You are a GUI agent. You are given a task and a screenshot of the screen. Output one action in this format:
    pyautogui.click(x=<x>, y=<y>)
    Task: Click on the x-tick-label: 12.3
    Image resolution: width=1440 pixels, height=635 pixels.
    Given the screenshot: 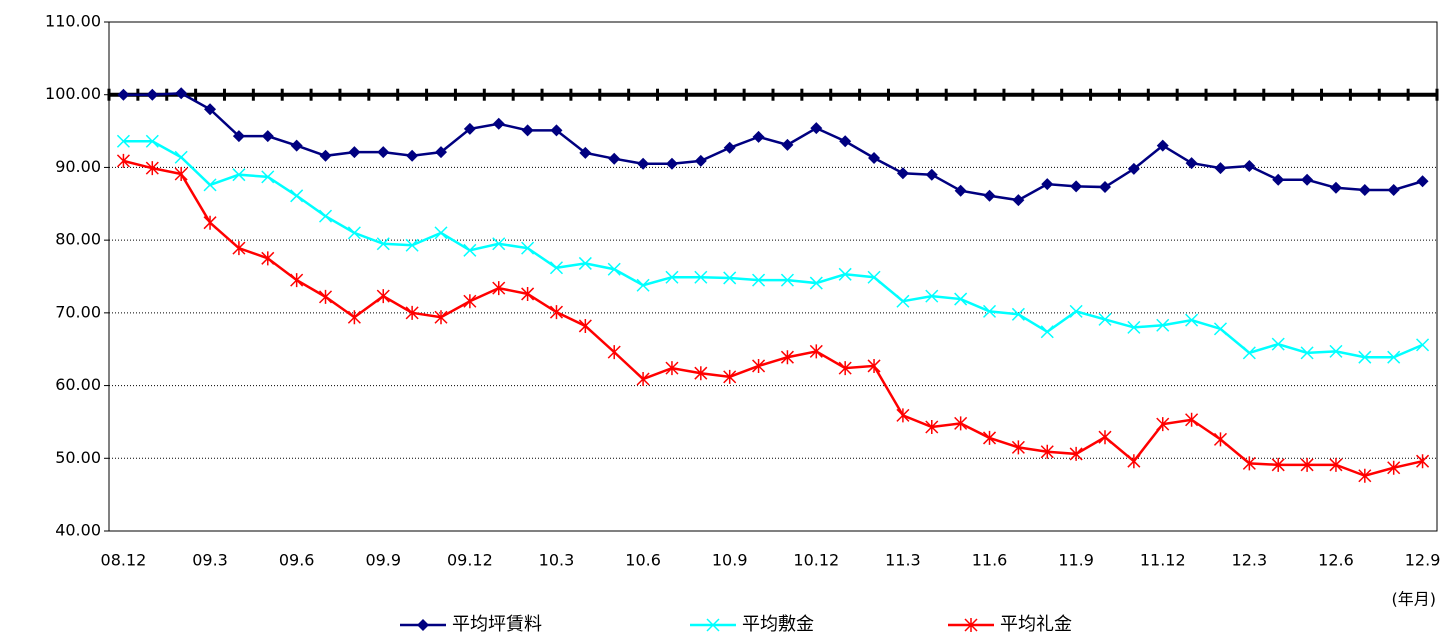 What is the action you would take?
    pyautogui.click(x=1250, y=560)
    